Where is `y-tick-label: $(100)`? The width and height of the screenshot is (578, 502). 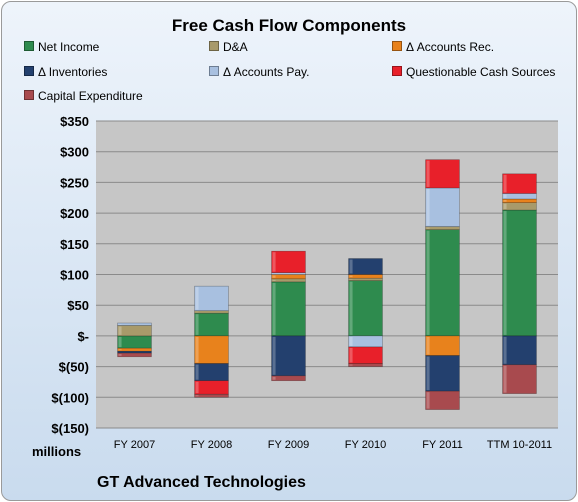
y-tick-label: $(100) is located at coordinates (70, 397).